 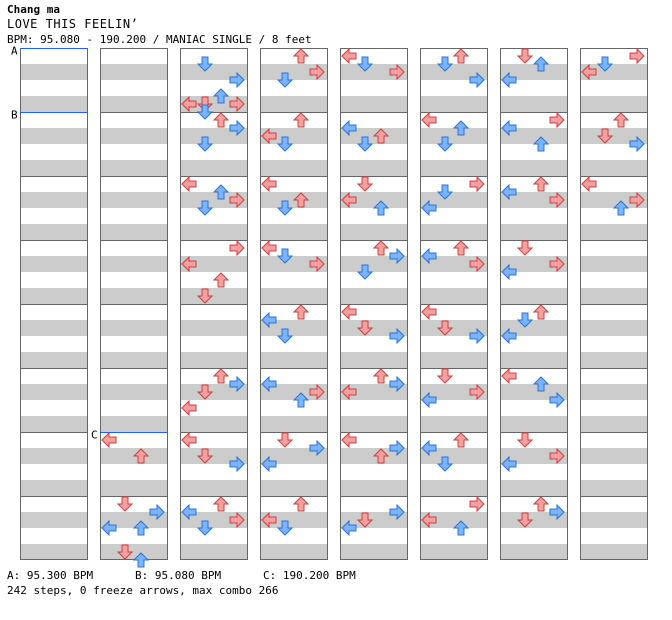 I want to click on bpm-legend-a: A: 95.300 BPM, so click(x=50, y=575).